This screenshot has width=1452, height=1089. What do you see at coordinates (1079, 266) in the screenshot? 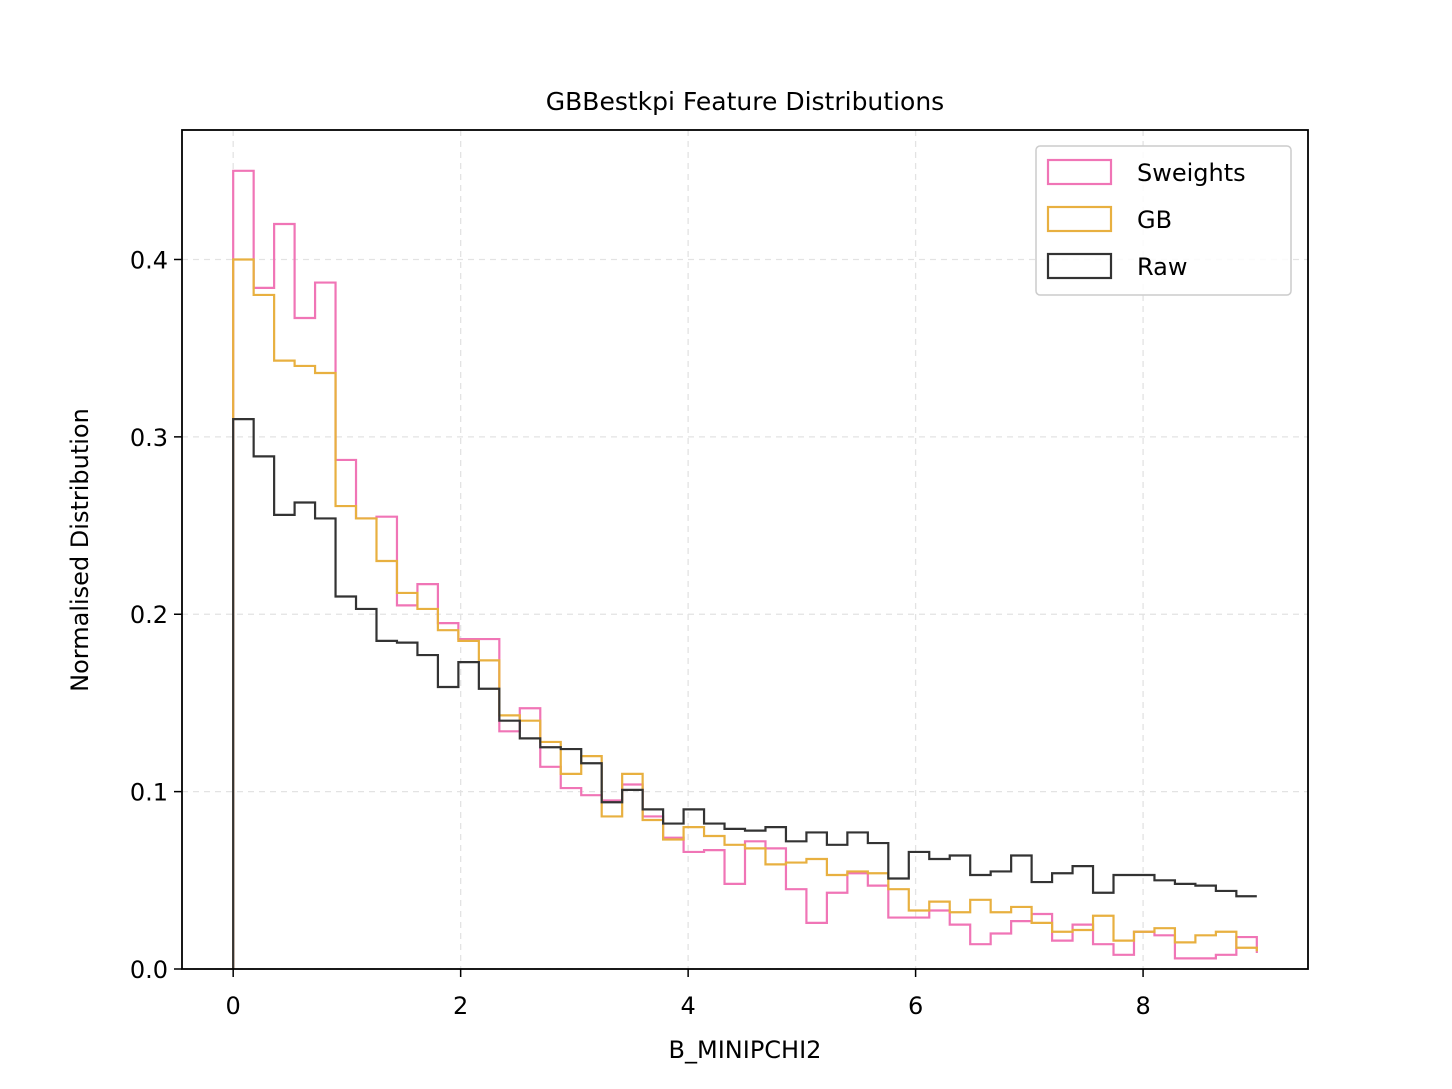
I see `raw-legend-swatch` at bounding box center [1079, 266].